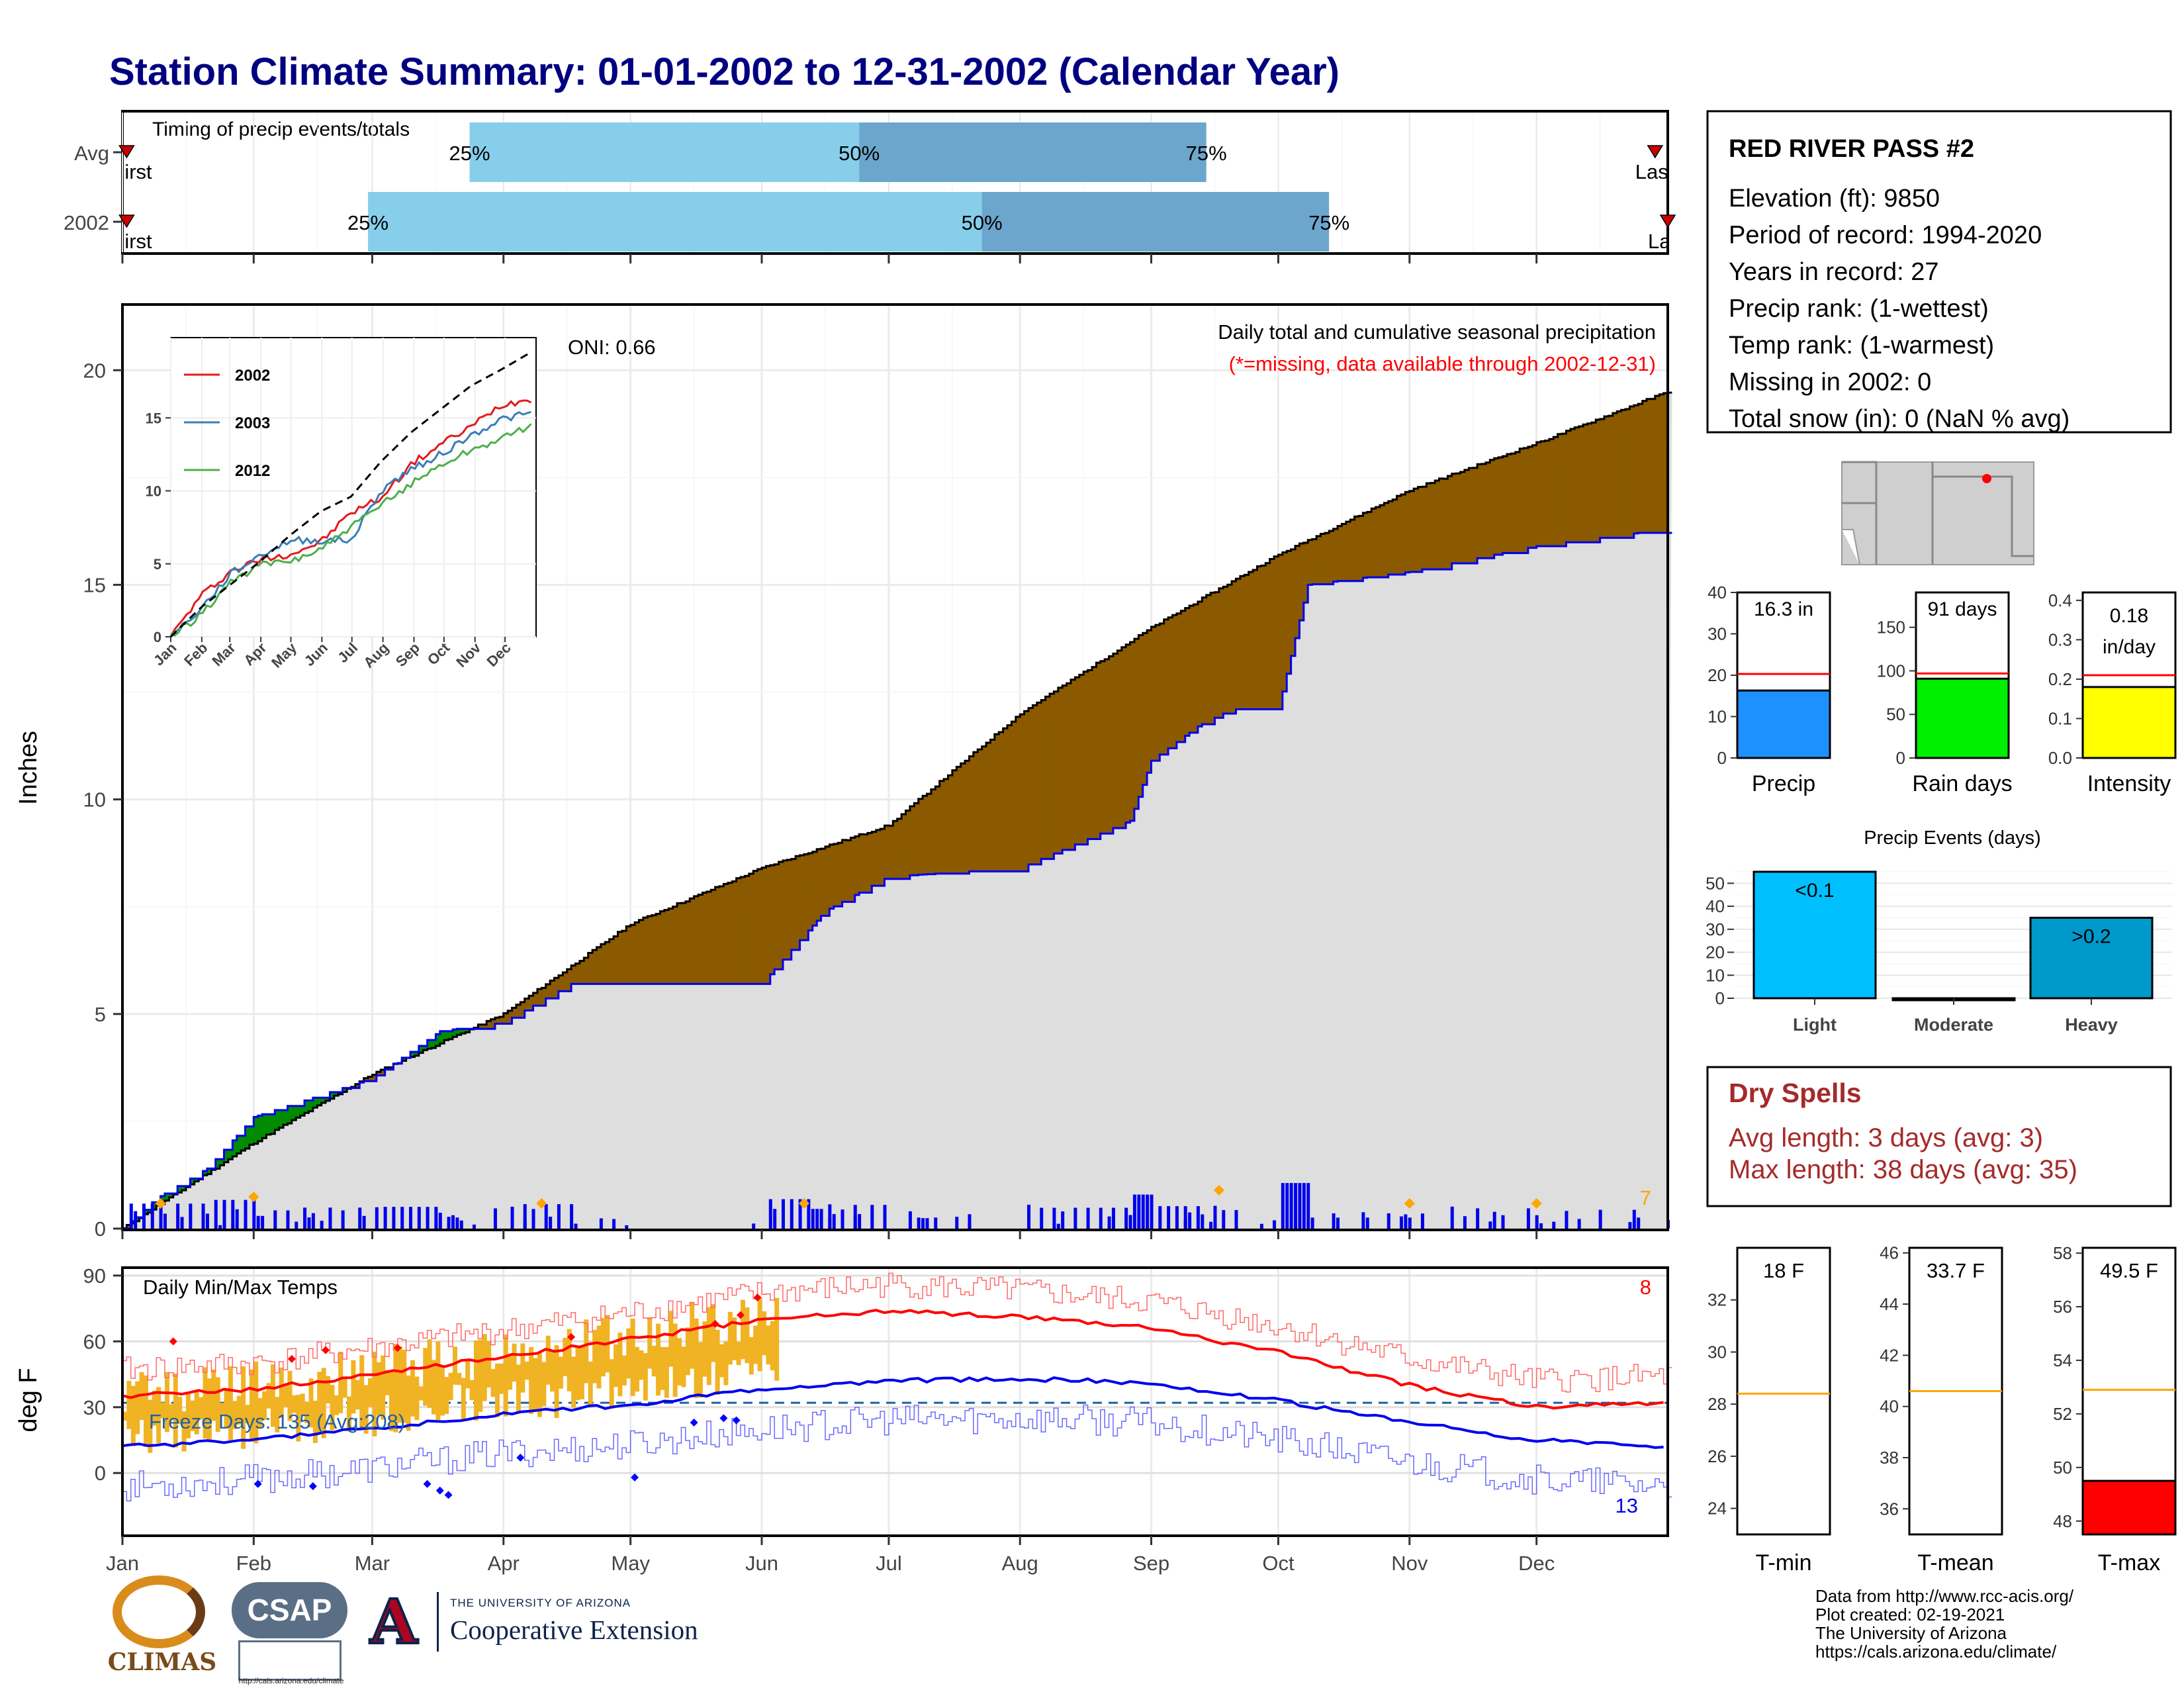 This screenshot has height=1688, width=2184. Describe the element at coordinates (1895, 714) in the screenshot. I see `summary-bar-tick-label: 50` at that location.